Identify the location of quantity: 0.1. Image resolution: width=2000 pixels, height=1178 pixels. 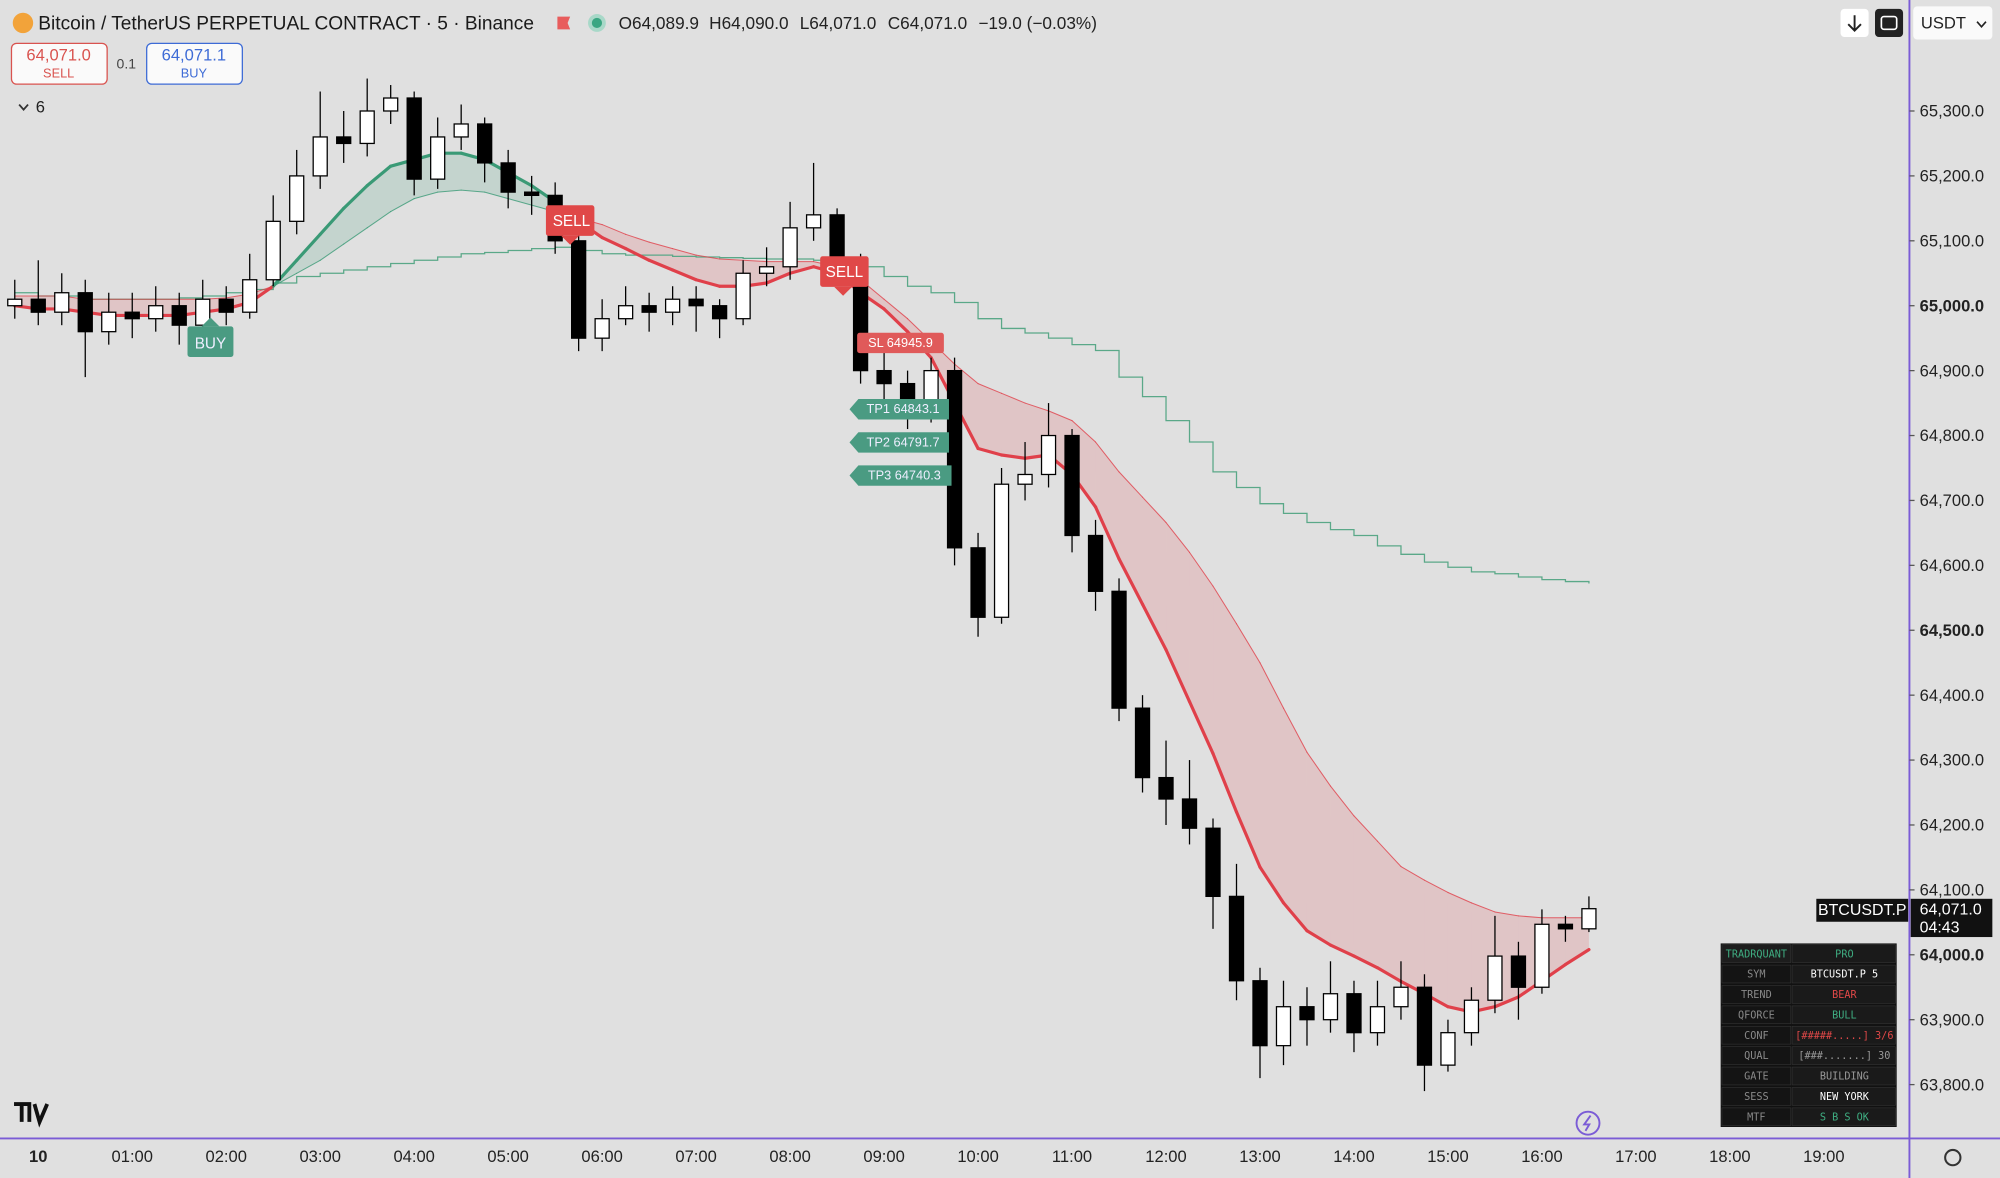
(127, 64).